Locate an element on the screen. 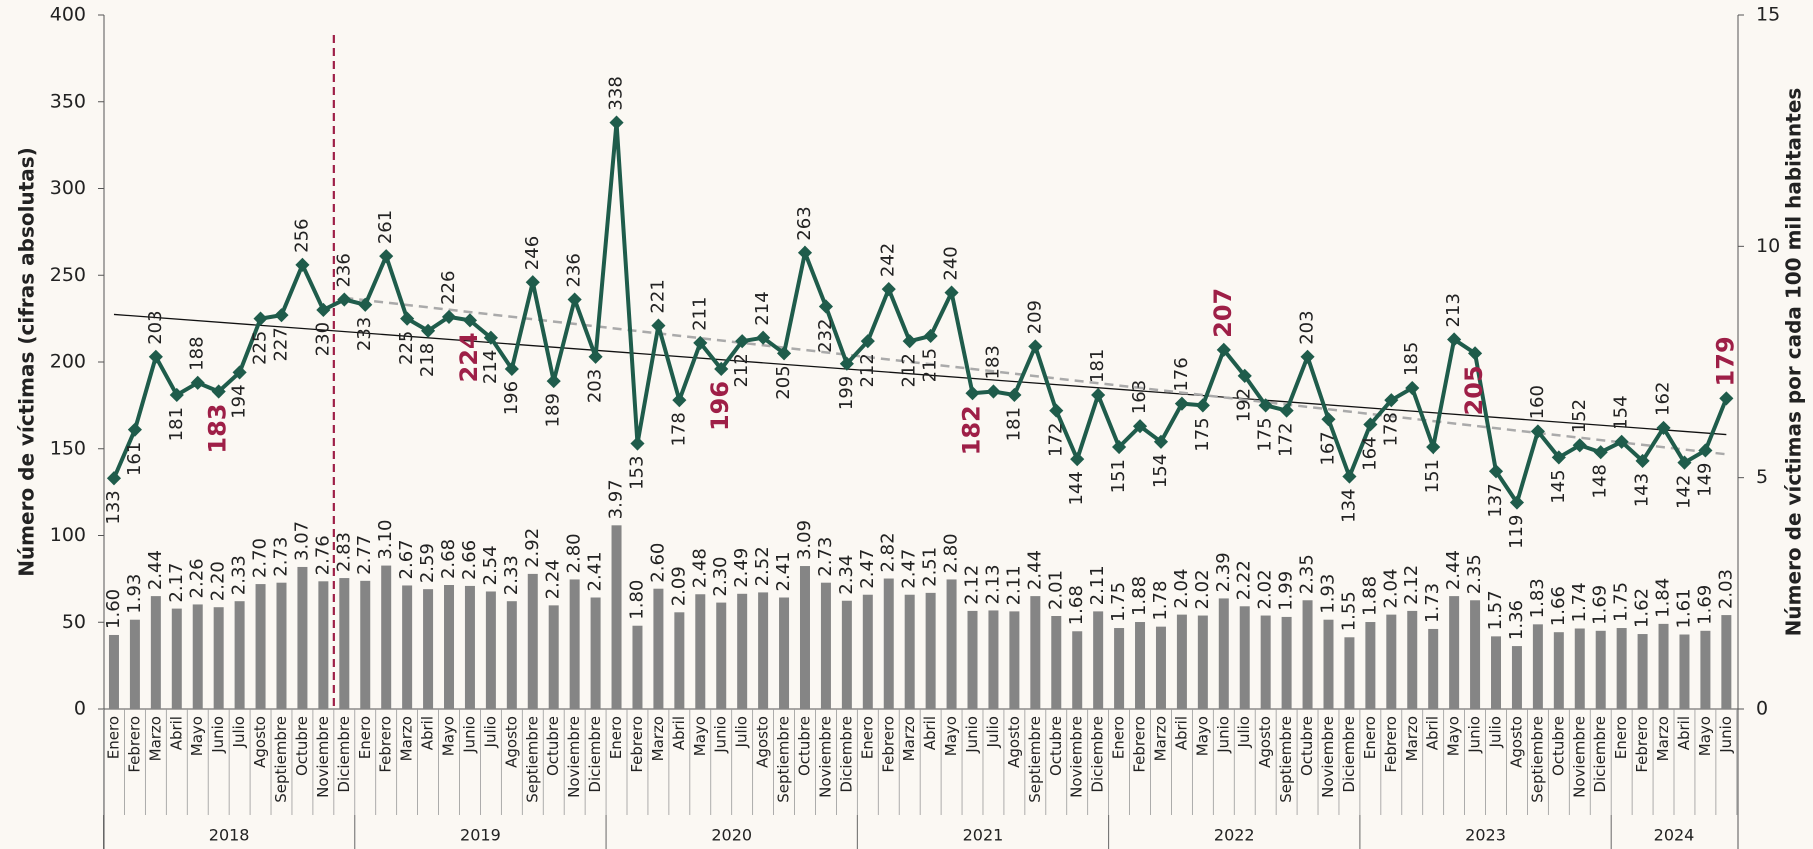 Image resolution: width=1813 pixels, height=849 pixels. y-tick-label: 200 is located at coordinates (68, 362).